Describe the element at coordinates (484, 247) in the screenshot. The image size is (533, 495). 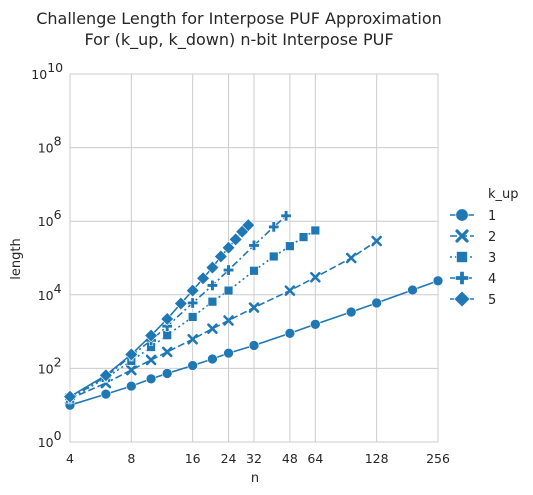
I see `legend: k_up 1 2 3 4 5` at that location.